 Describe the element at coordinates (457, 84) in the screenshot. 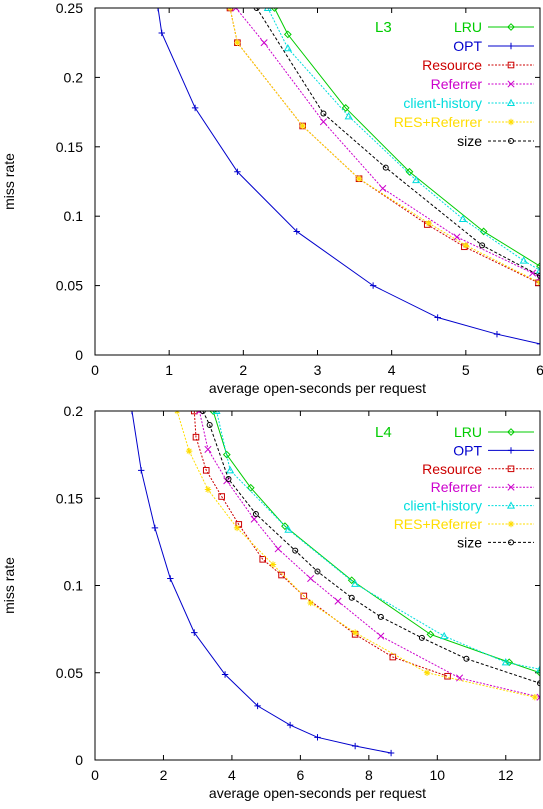

I see `legend-label: Referrer` at that location.